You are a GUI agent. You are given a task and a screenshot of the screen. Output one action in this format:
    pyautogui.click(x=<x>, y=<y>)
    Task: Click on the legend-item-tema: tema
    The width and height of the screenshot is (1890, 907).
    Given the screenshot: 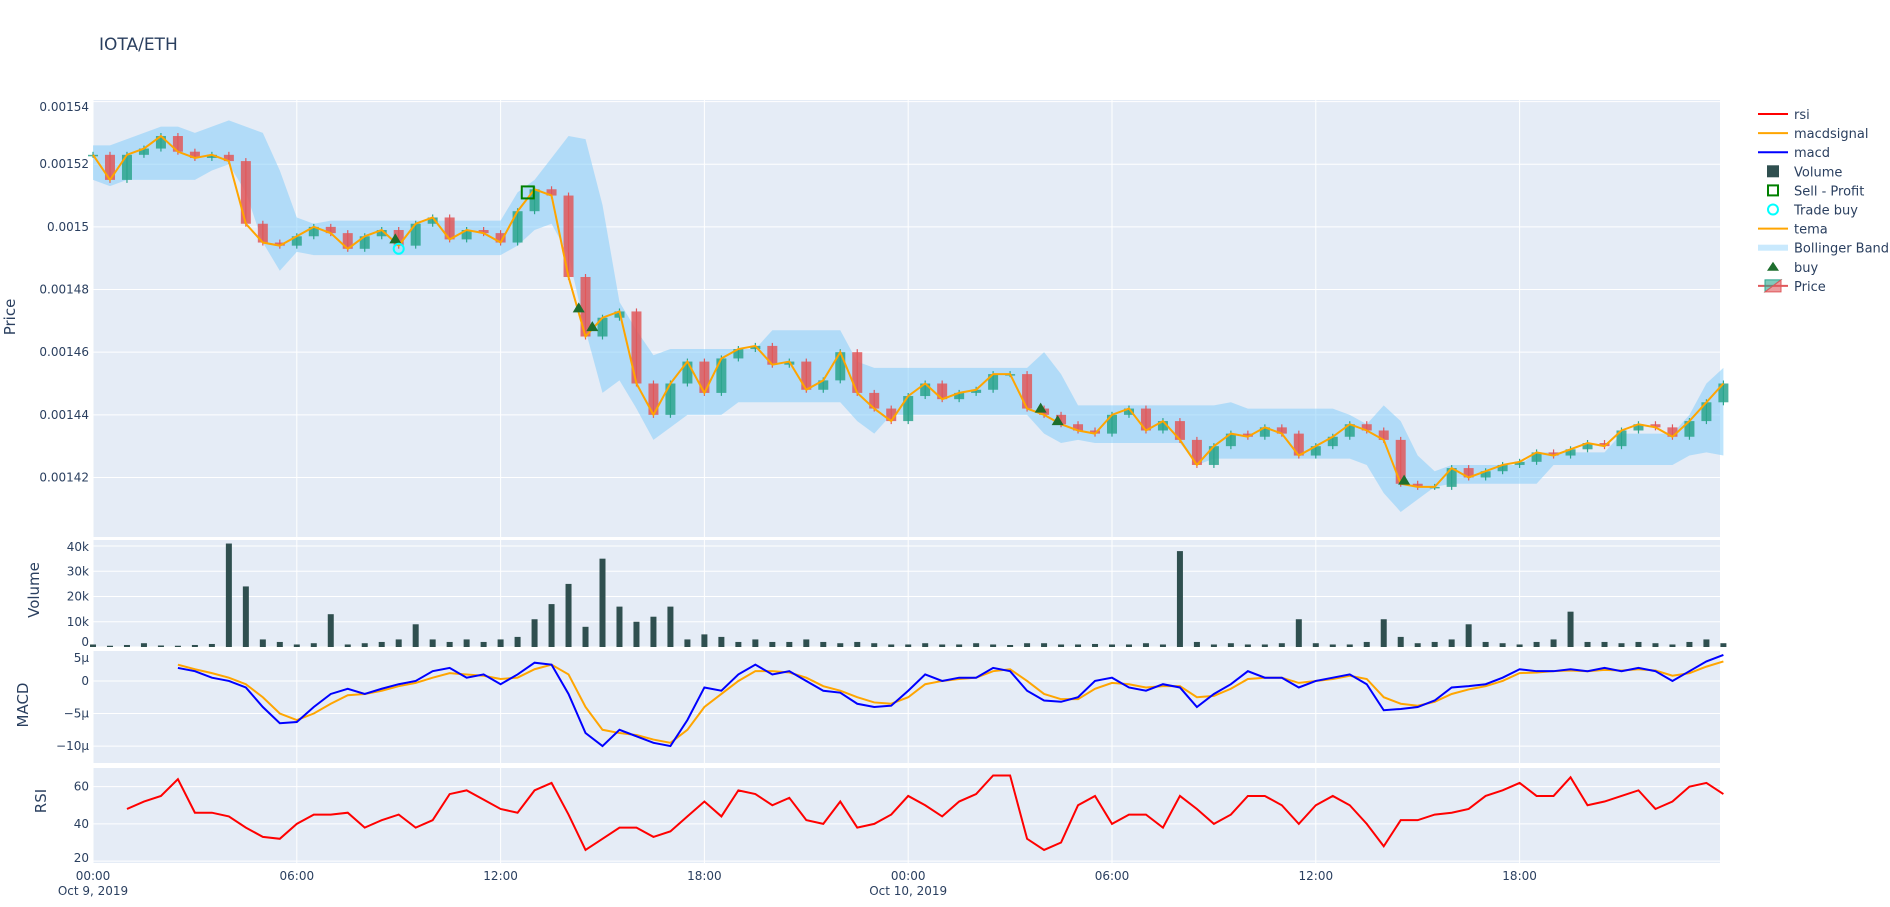 What is the action you would take?
    pyautogui.click(x=1793, y=230)
    